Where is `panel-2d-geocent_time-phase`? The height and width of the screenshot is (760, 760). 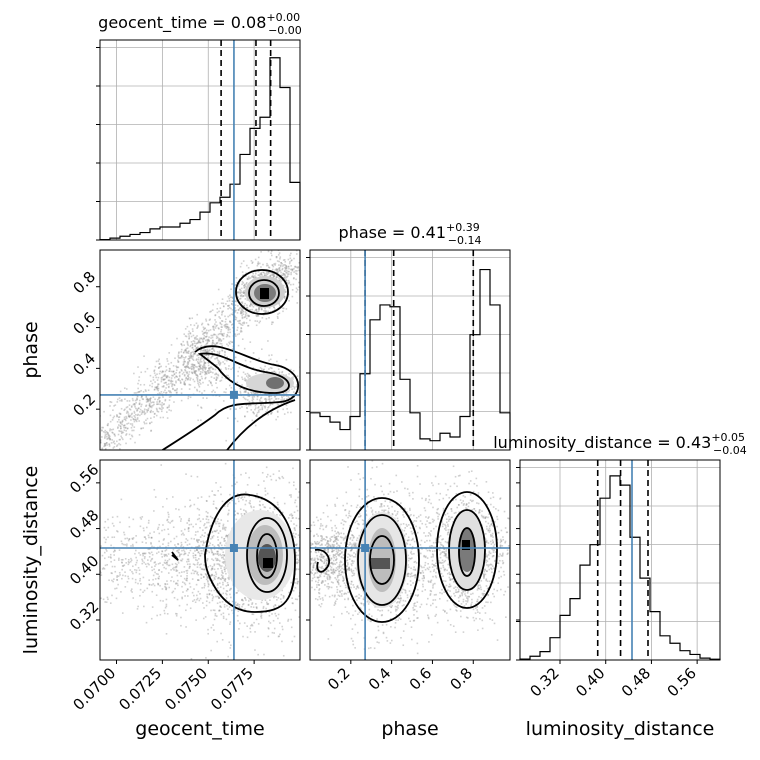
panel-2d-geocent_time-phase is located at coordinates (200, 350).